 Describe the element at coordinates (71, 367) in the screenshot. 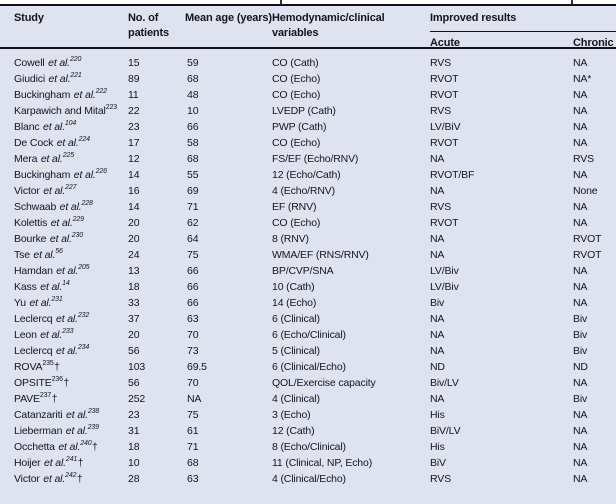

I see `study-cell: ROVA235†` at that location.